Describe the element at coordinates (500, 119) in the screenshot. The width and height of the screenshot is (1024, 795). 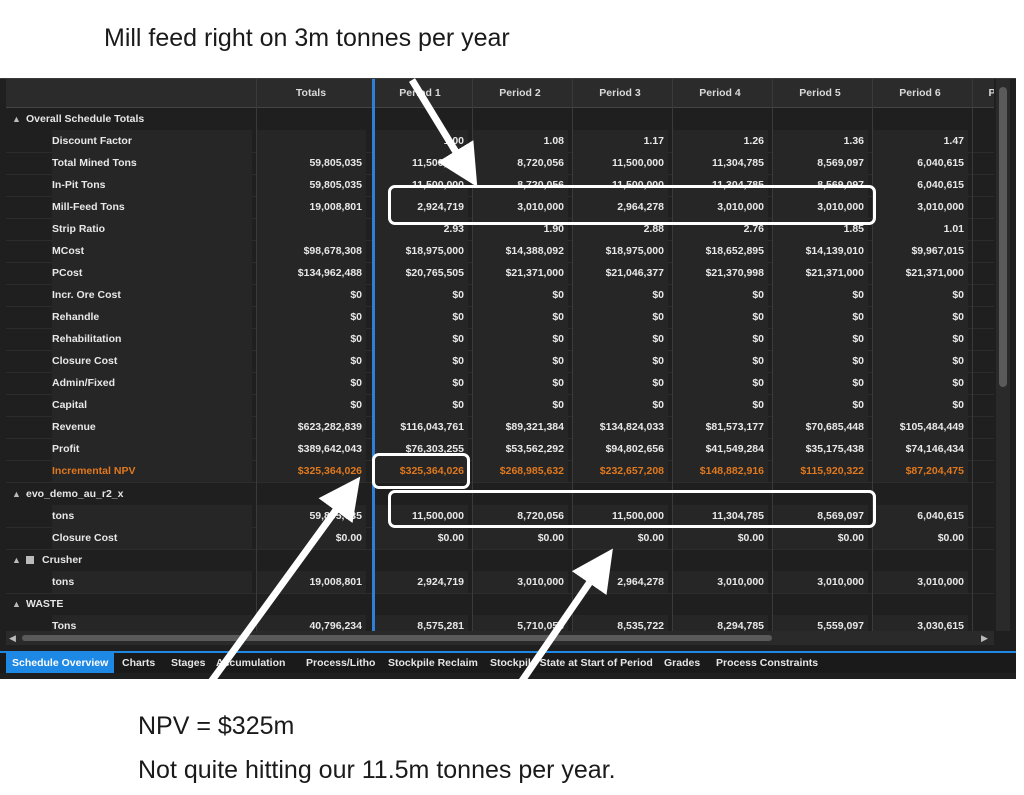
I see `group-row-overall: ▲ Overall Schedule Totals` at that location.